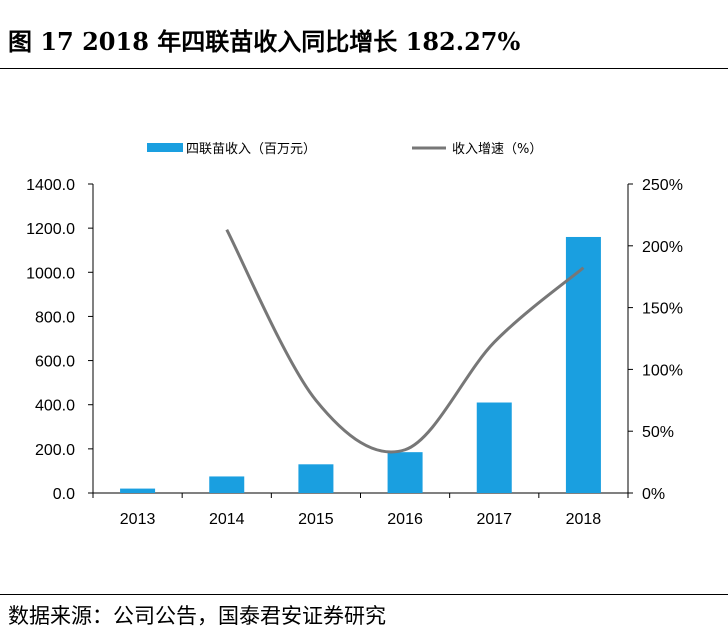 The image size is (728, 643). What do you see at coordinates (662, 309) in the screenshot?
I see `right-tick-label: 150%` at bounding box center [662, 309].